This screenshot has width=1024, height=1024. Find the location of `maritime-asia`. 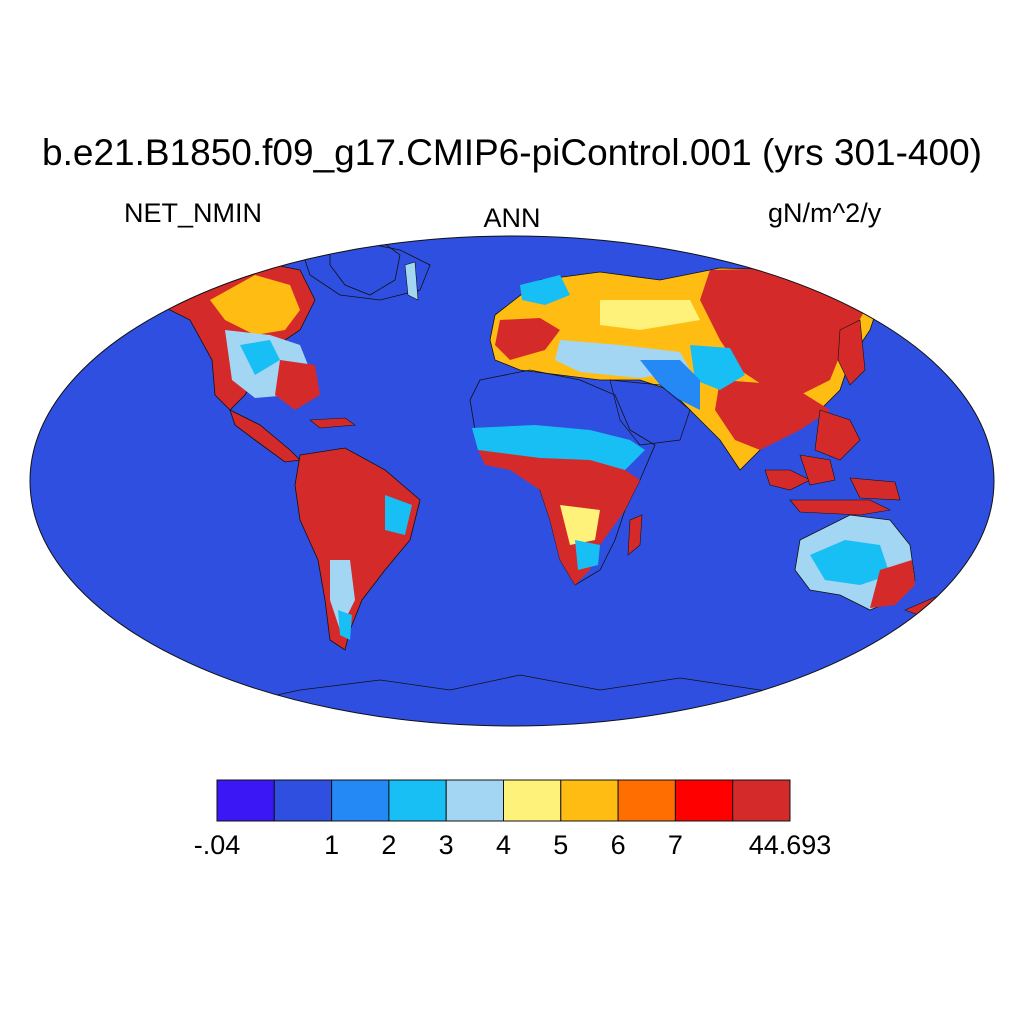

maritime-asia is located at coordinates (832, 485).